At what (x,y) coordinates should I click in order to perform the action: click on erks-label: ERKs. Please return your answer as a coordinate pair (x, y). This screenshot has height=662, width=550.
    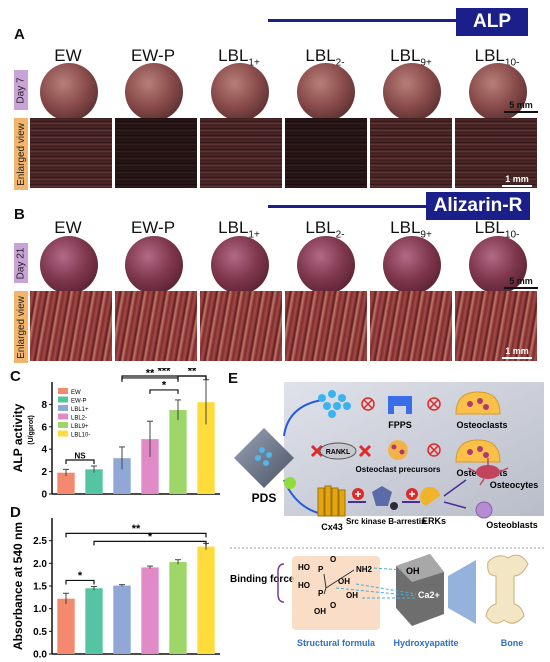
    Looking at the image, I should click on (434, 521).